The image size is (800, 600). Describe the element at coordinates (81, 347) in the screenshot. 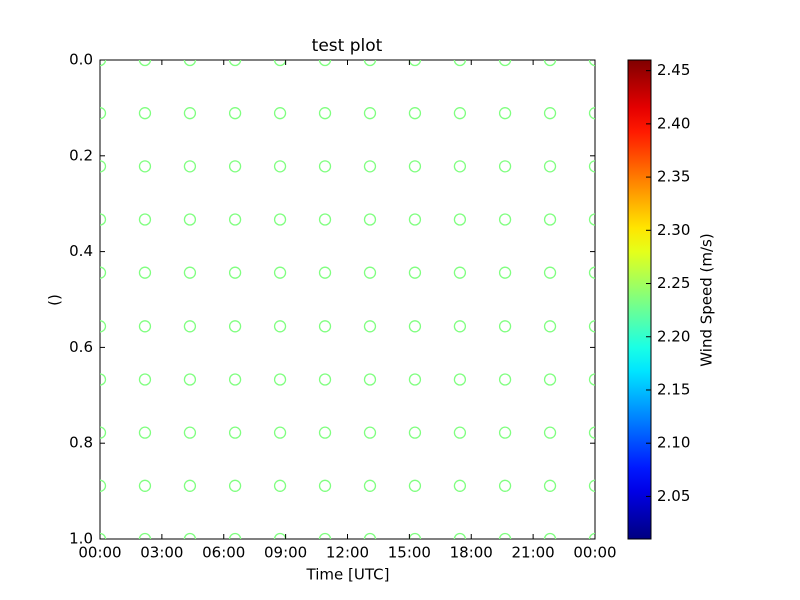

I see `y-tick-label: 0.6` at that location.